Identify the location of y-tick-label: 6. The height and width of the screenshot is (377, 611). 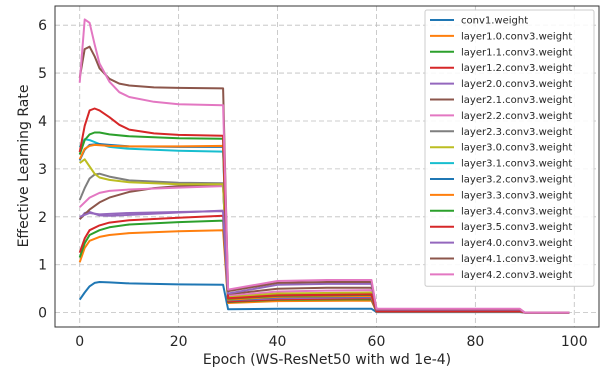
(42, 26).